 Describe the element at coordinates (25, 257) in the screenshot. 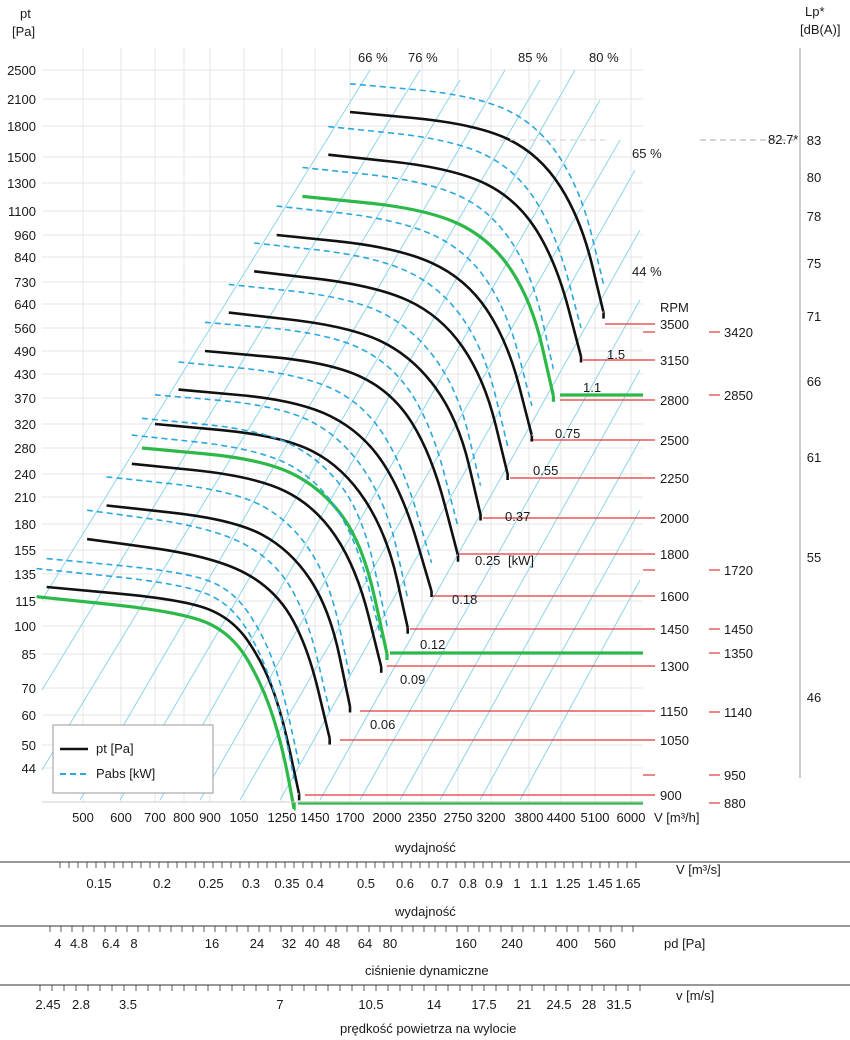

I see `left-tick-label: 840` at that location.